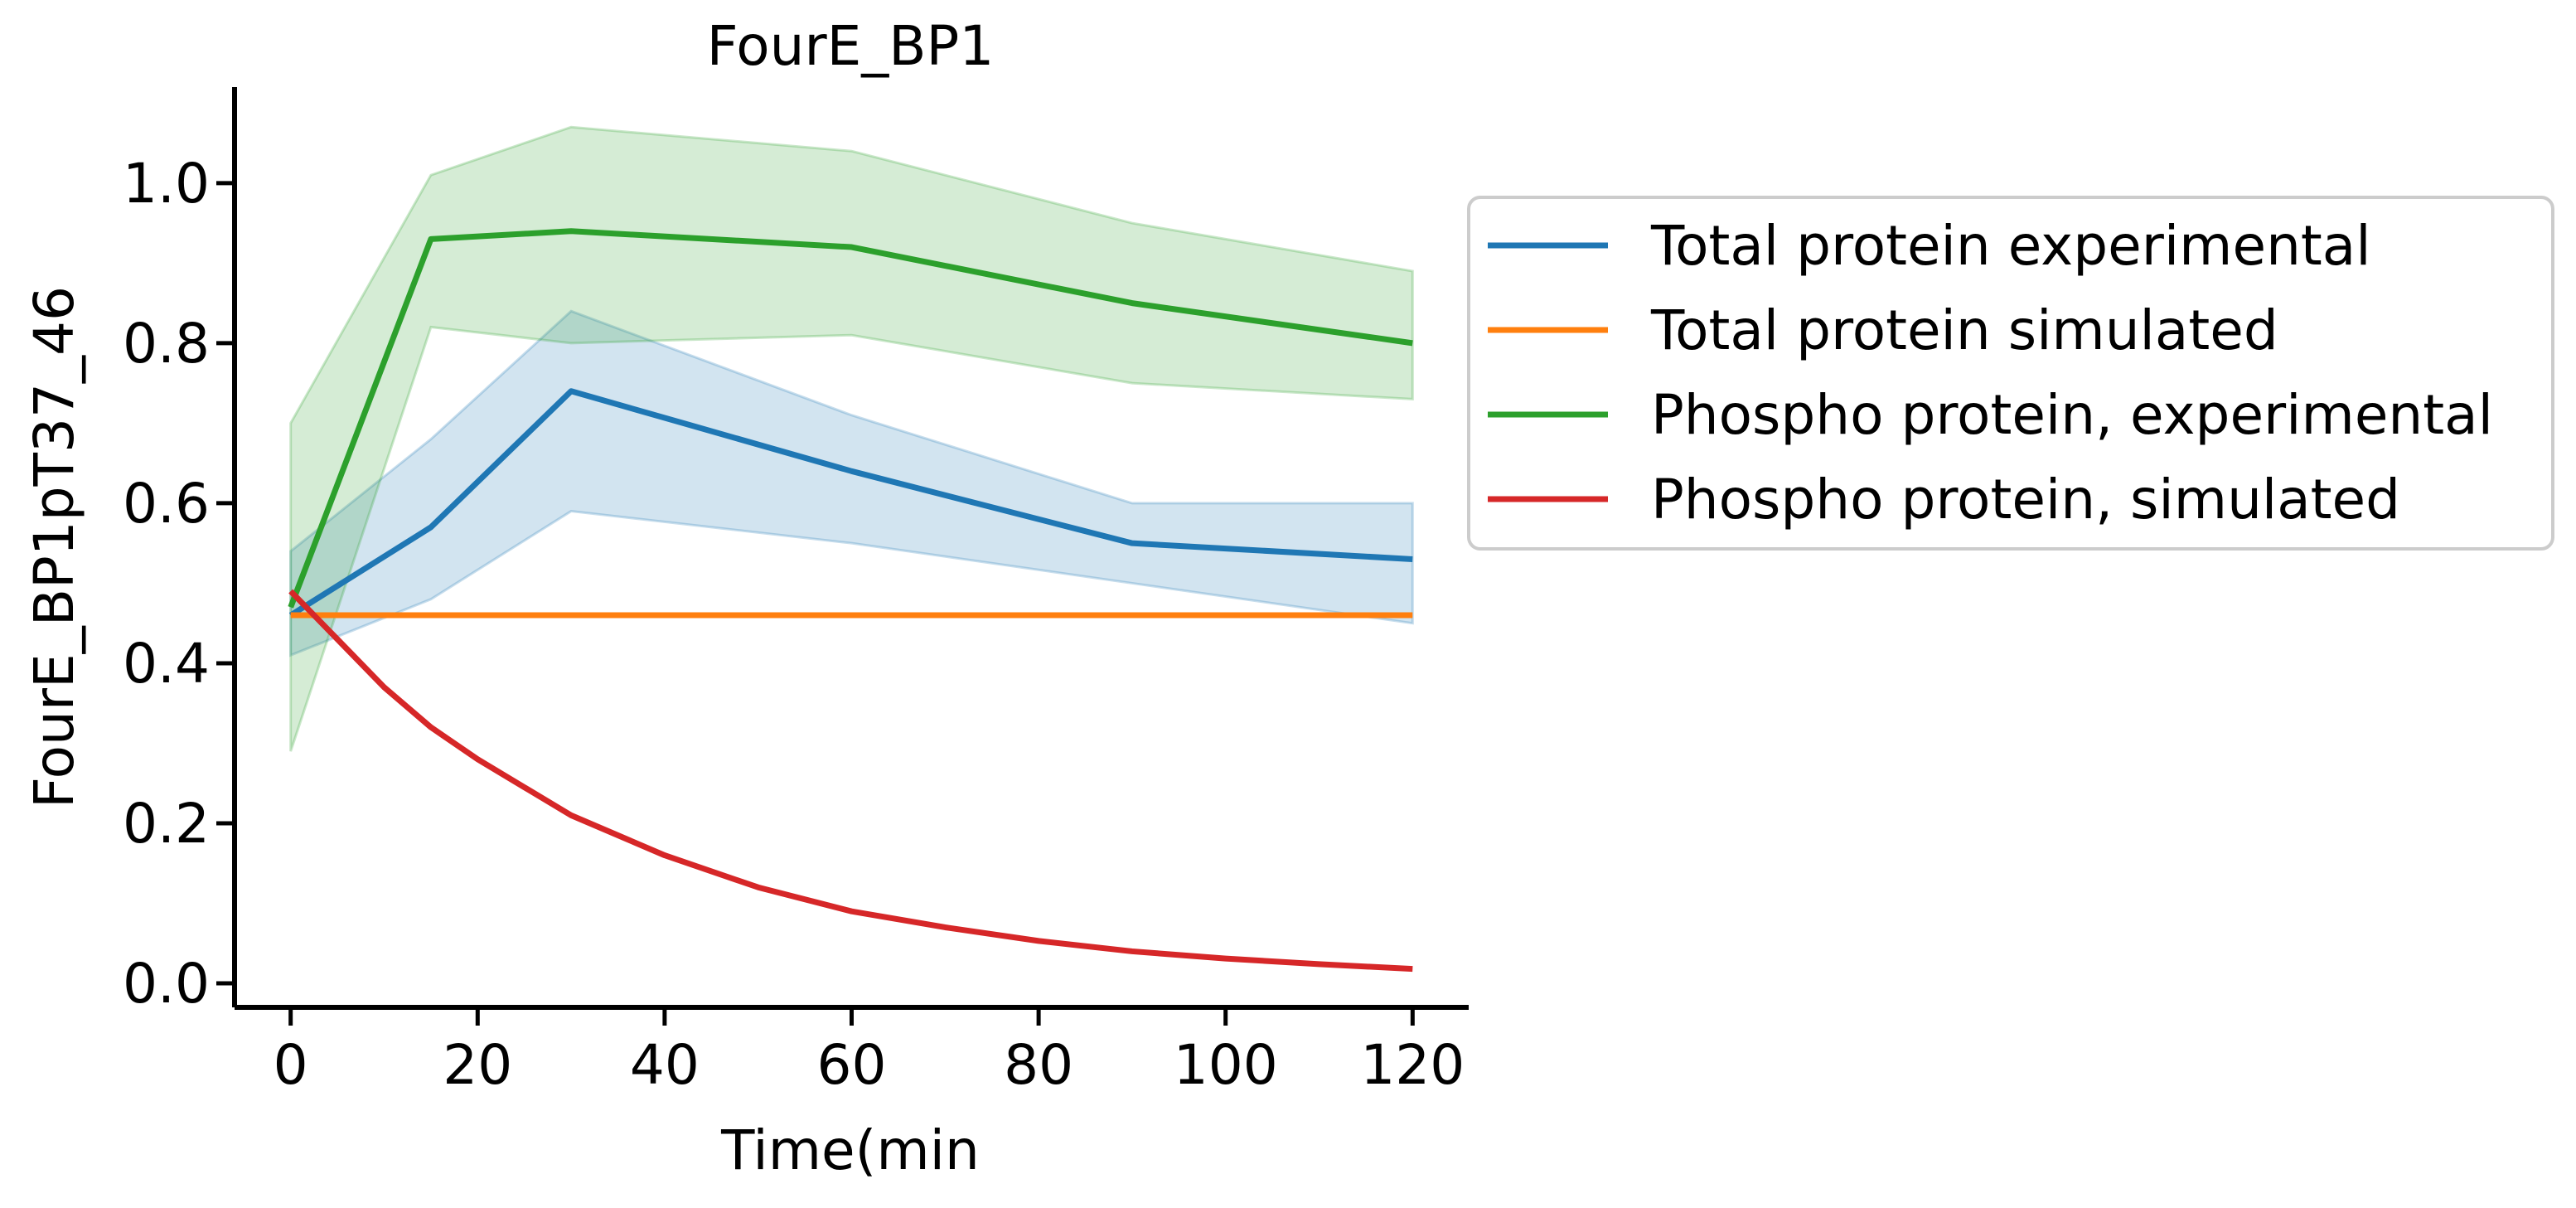 This screenshot has height=1208, width=2576. I want to click on x-tick-label: 60, so click(852, 1065).